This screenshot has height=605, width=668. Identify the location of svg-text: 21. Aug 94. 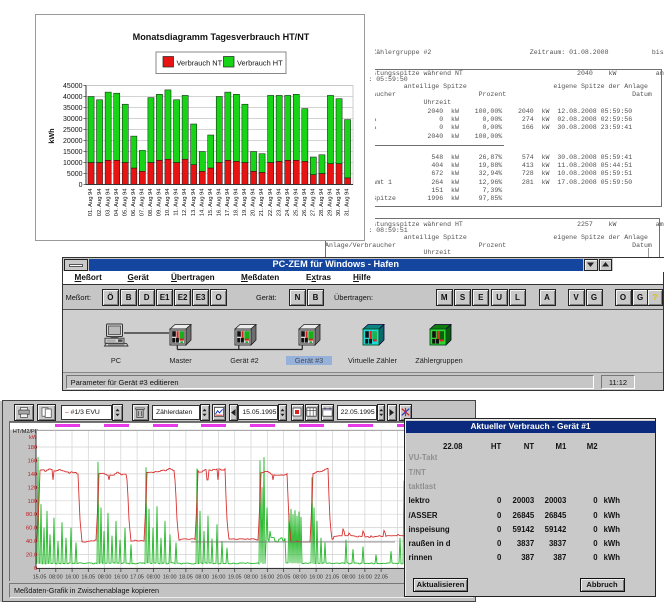
(262, 202).